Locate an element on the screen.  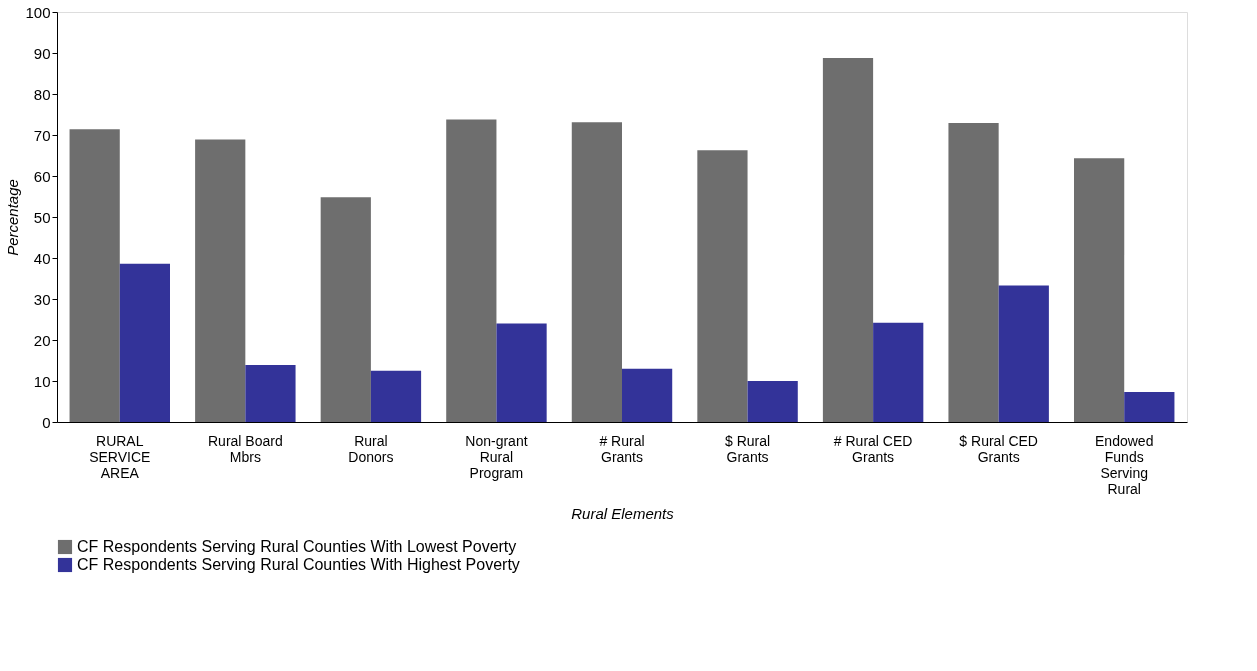
y-tick-label: 60 is located at coordinates (42, 176).